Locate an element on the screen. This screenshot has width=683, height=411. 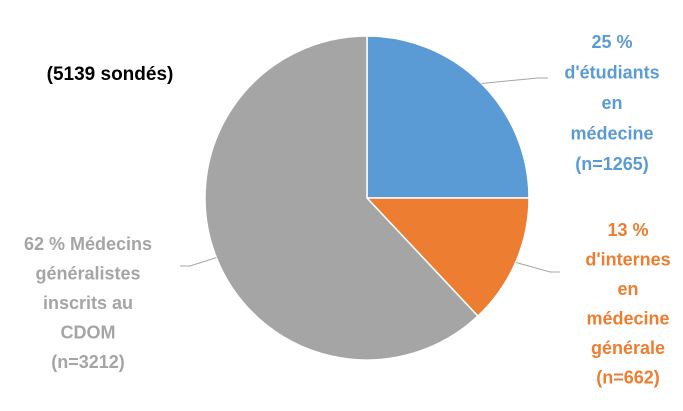
slice-label-2-line: d'internes is located at coordinates (627, 260).